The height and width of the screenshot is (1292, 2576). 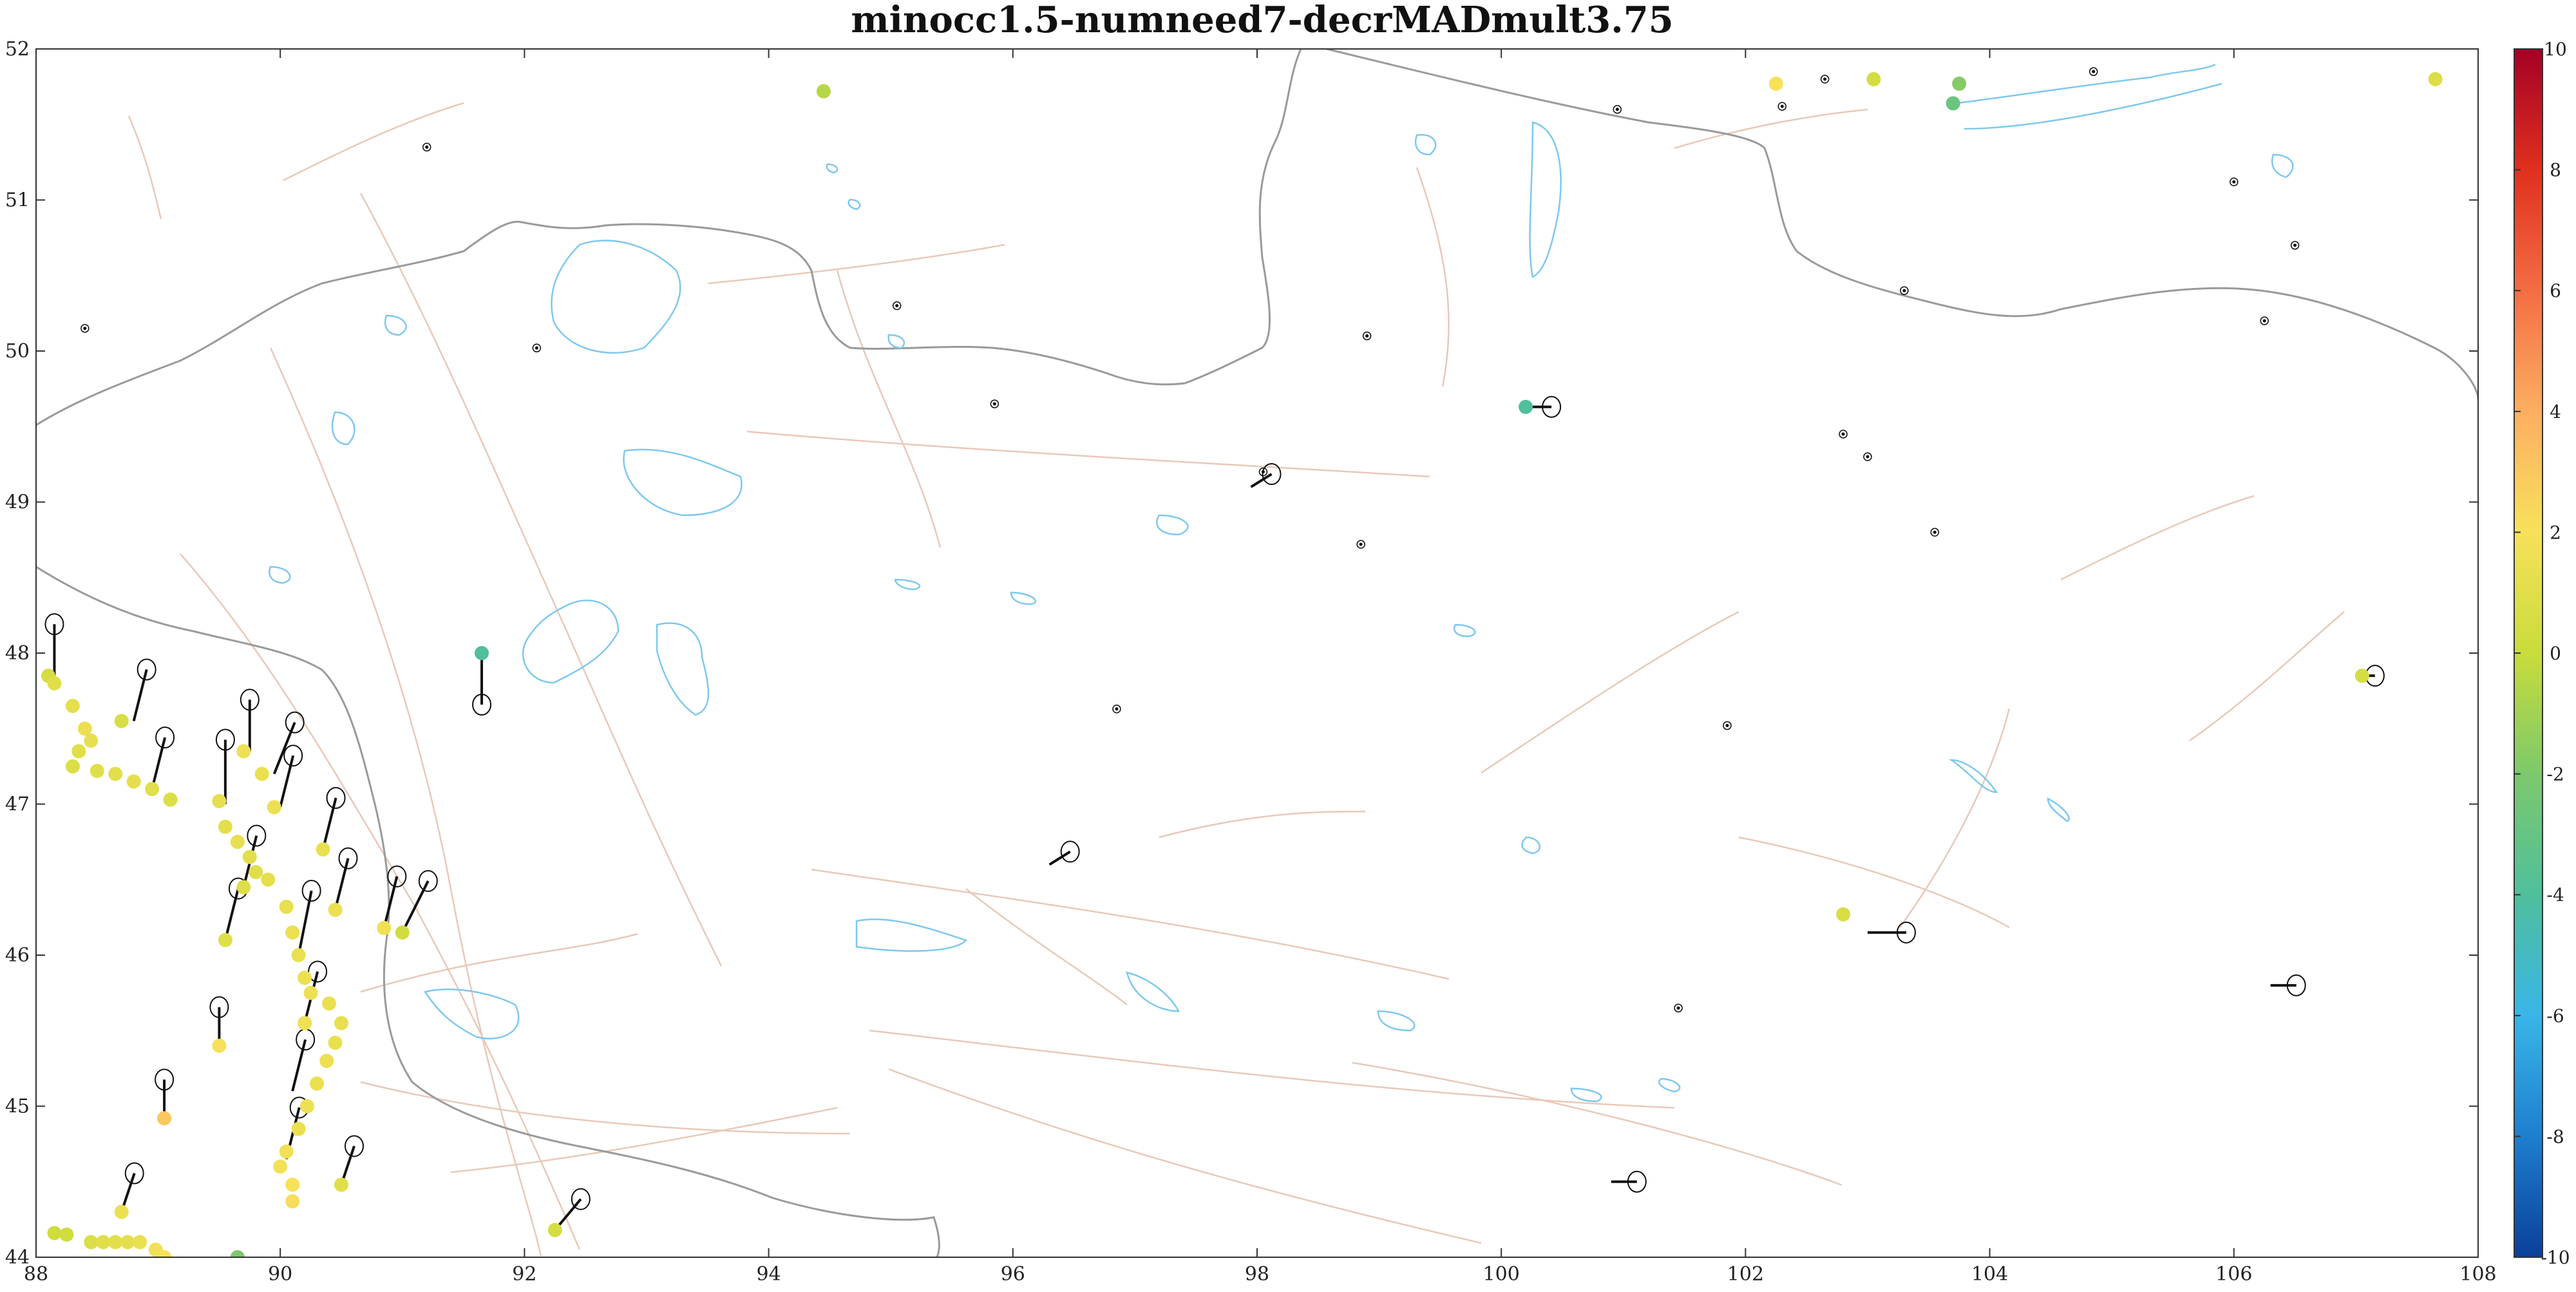 What do you see at coordinates (2555, 532) in the screenshot?
I see `colorbar-tick-label: 2` at bounding box center [2555, 532].